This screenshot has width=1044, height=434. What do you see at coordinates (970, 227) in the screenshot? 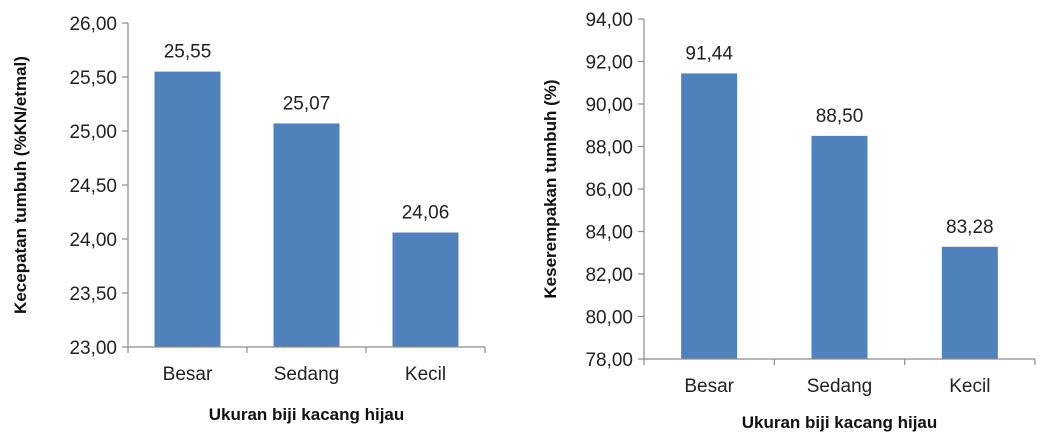
I see `data-label: 83,28` at bounding box center [970, 227].